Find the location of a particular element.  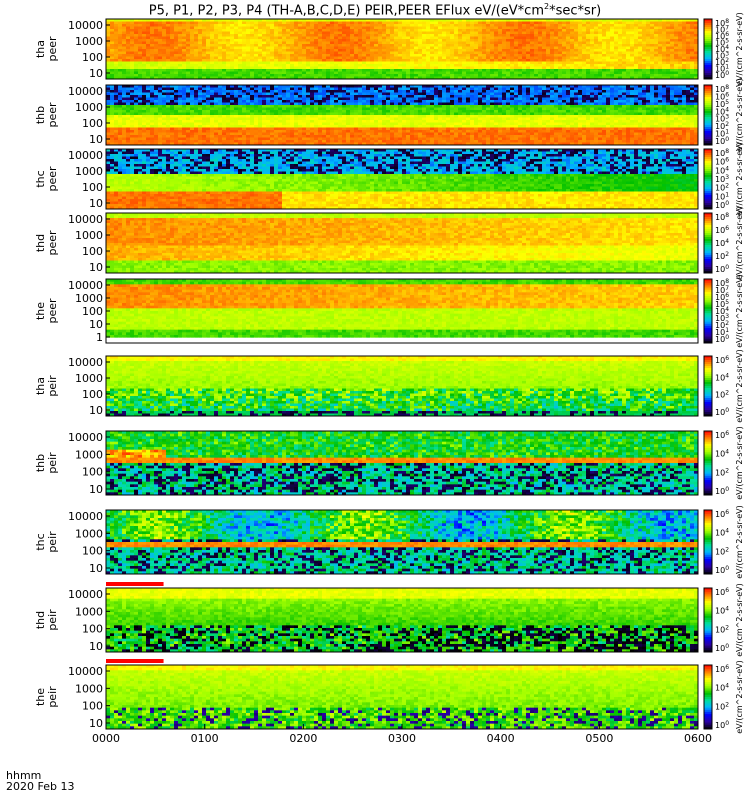

y-tick-label-thb_peir-1: 1000 is located at coordinates (89, 454).